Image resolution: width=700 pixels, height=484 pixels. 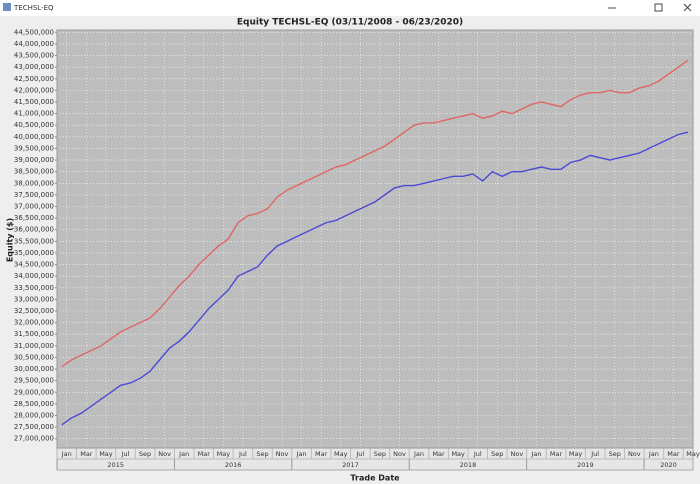 I want to click on y-tick-label: 28,500,000, so click(x=34, y=404).